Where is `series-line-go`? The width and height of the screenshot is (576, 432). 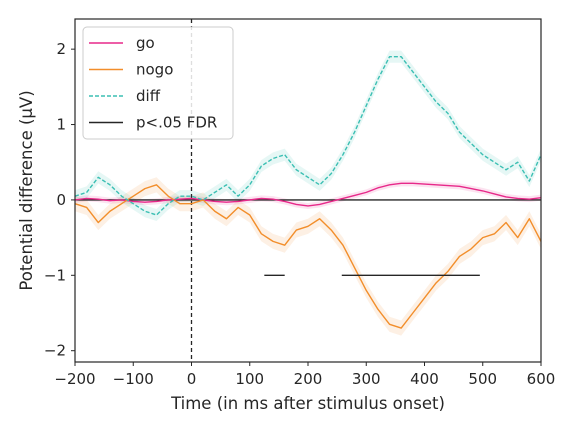 series-line-go is located at coordinates (308, 194).